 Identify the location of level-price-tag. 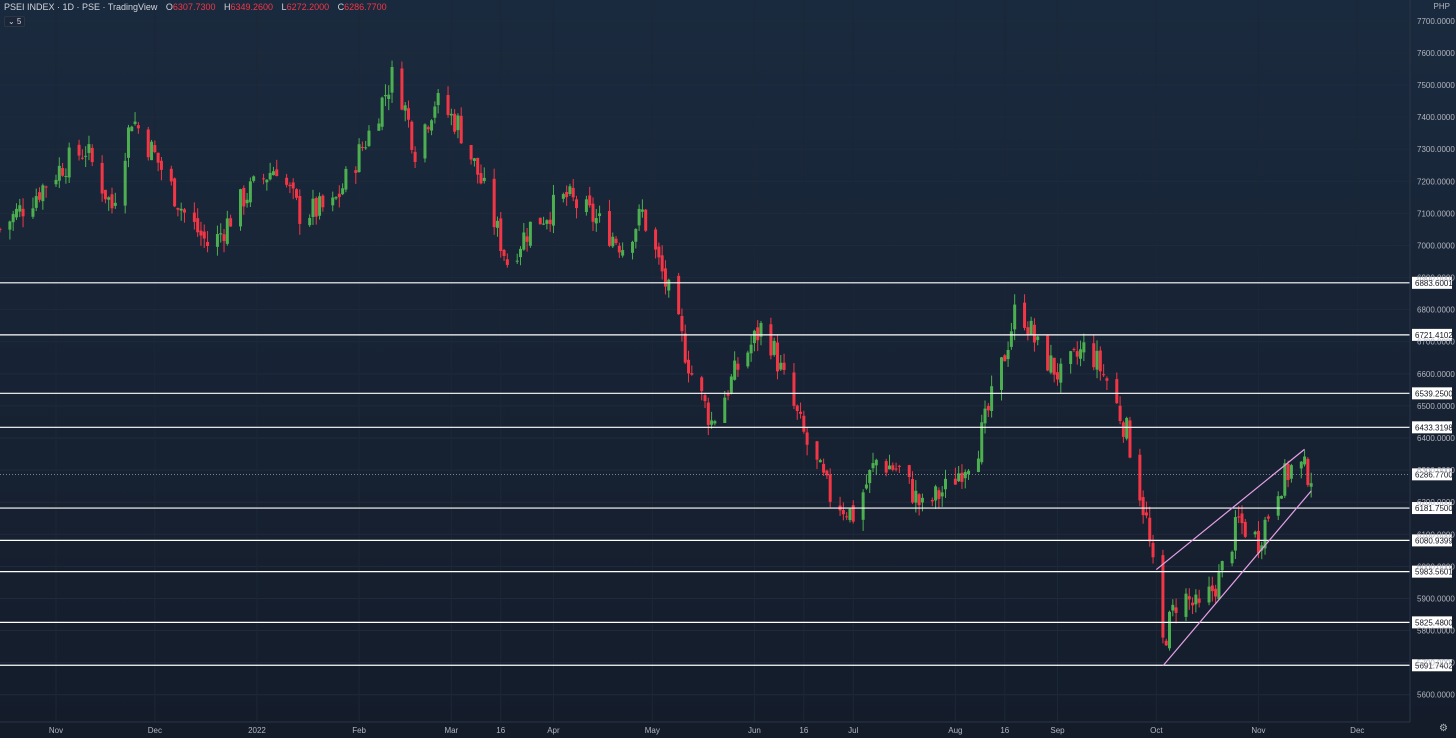
(1432, 665).